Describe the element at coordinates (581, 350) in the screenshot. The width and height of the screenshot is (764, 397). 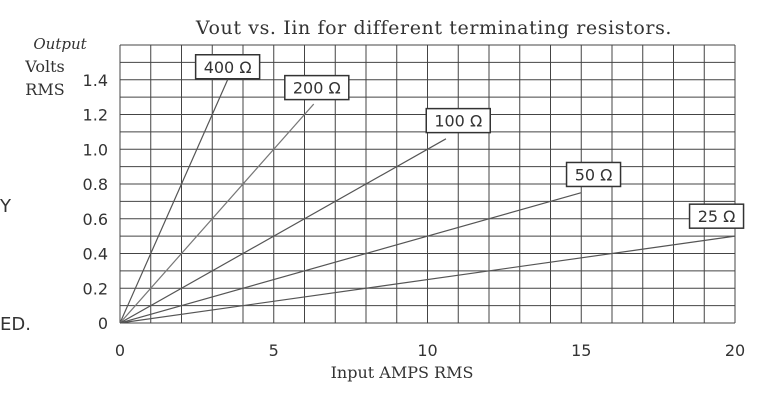
I see `x-tick-label: 15` at that location.